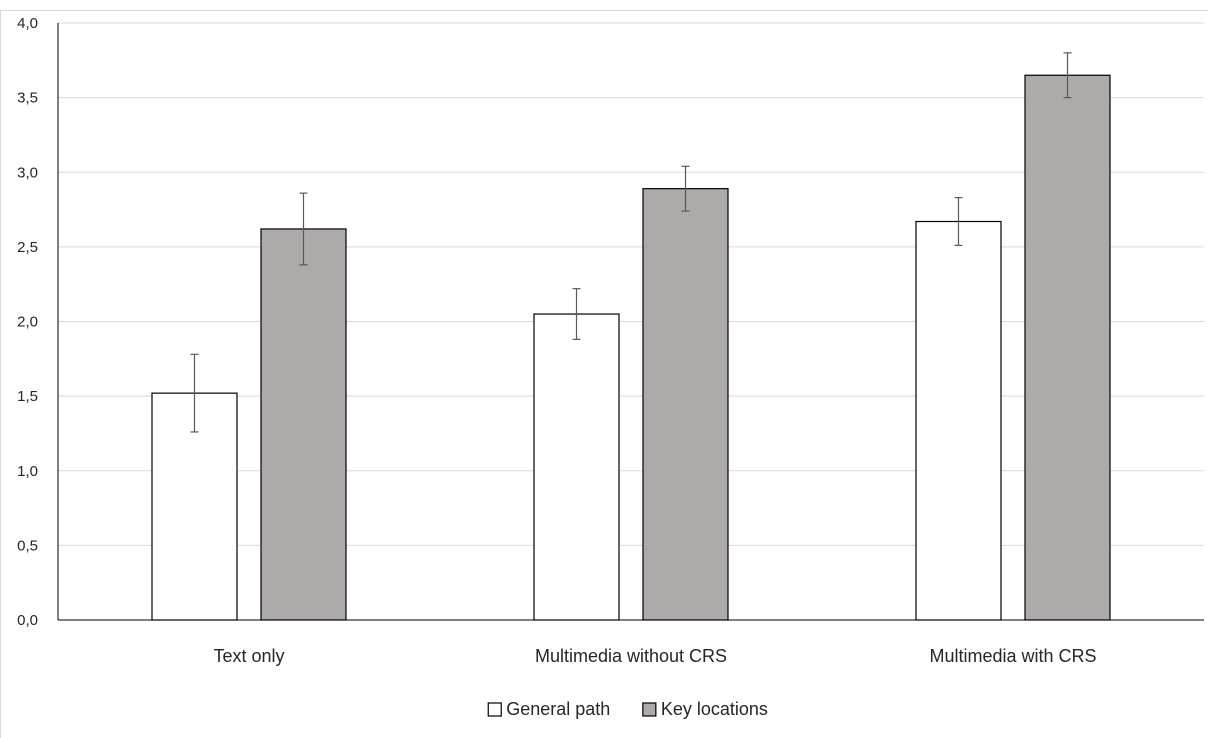 Image resolution: width=1208 pixels, height=738 pixels. What do you see at coordinates (248, 656) in the screenshot?
I see `x-category-label: Text only` at bounding box center [248, 656].